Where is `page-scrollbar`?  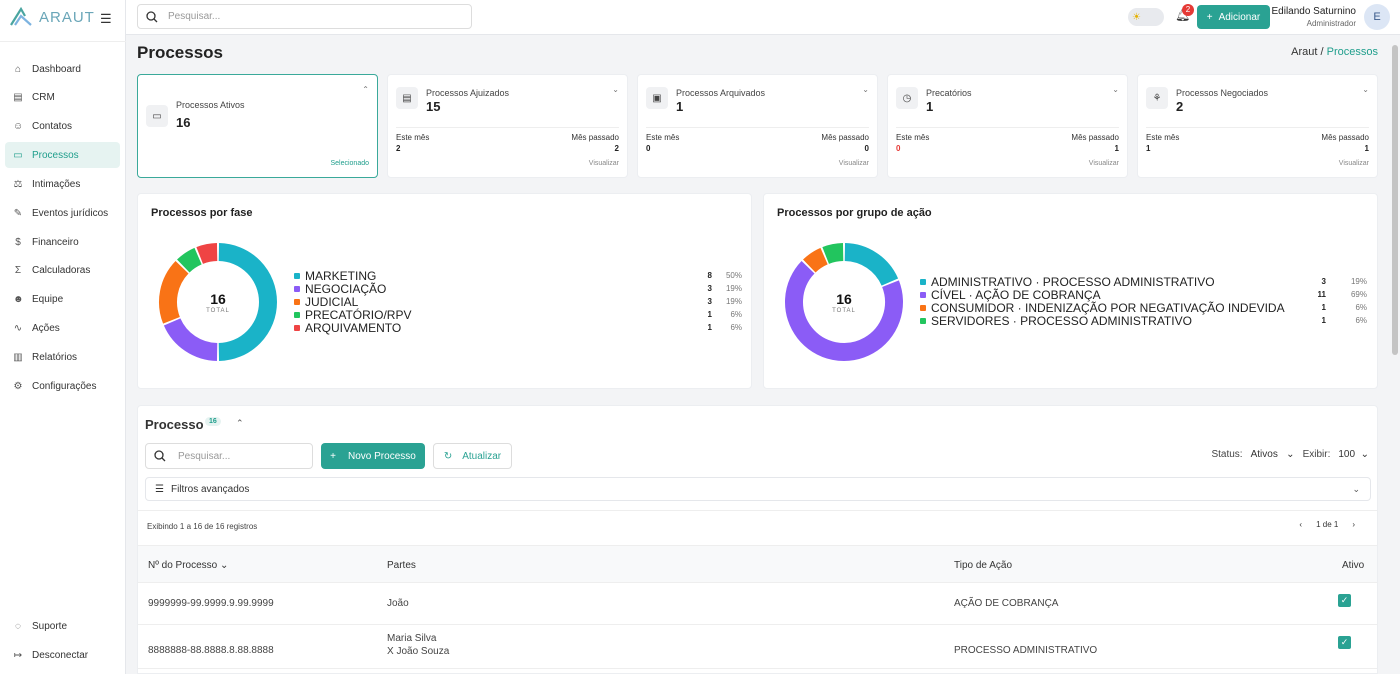 page-scrollbar is located at coordinates (1395, 200).